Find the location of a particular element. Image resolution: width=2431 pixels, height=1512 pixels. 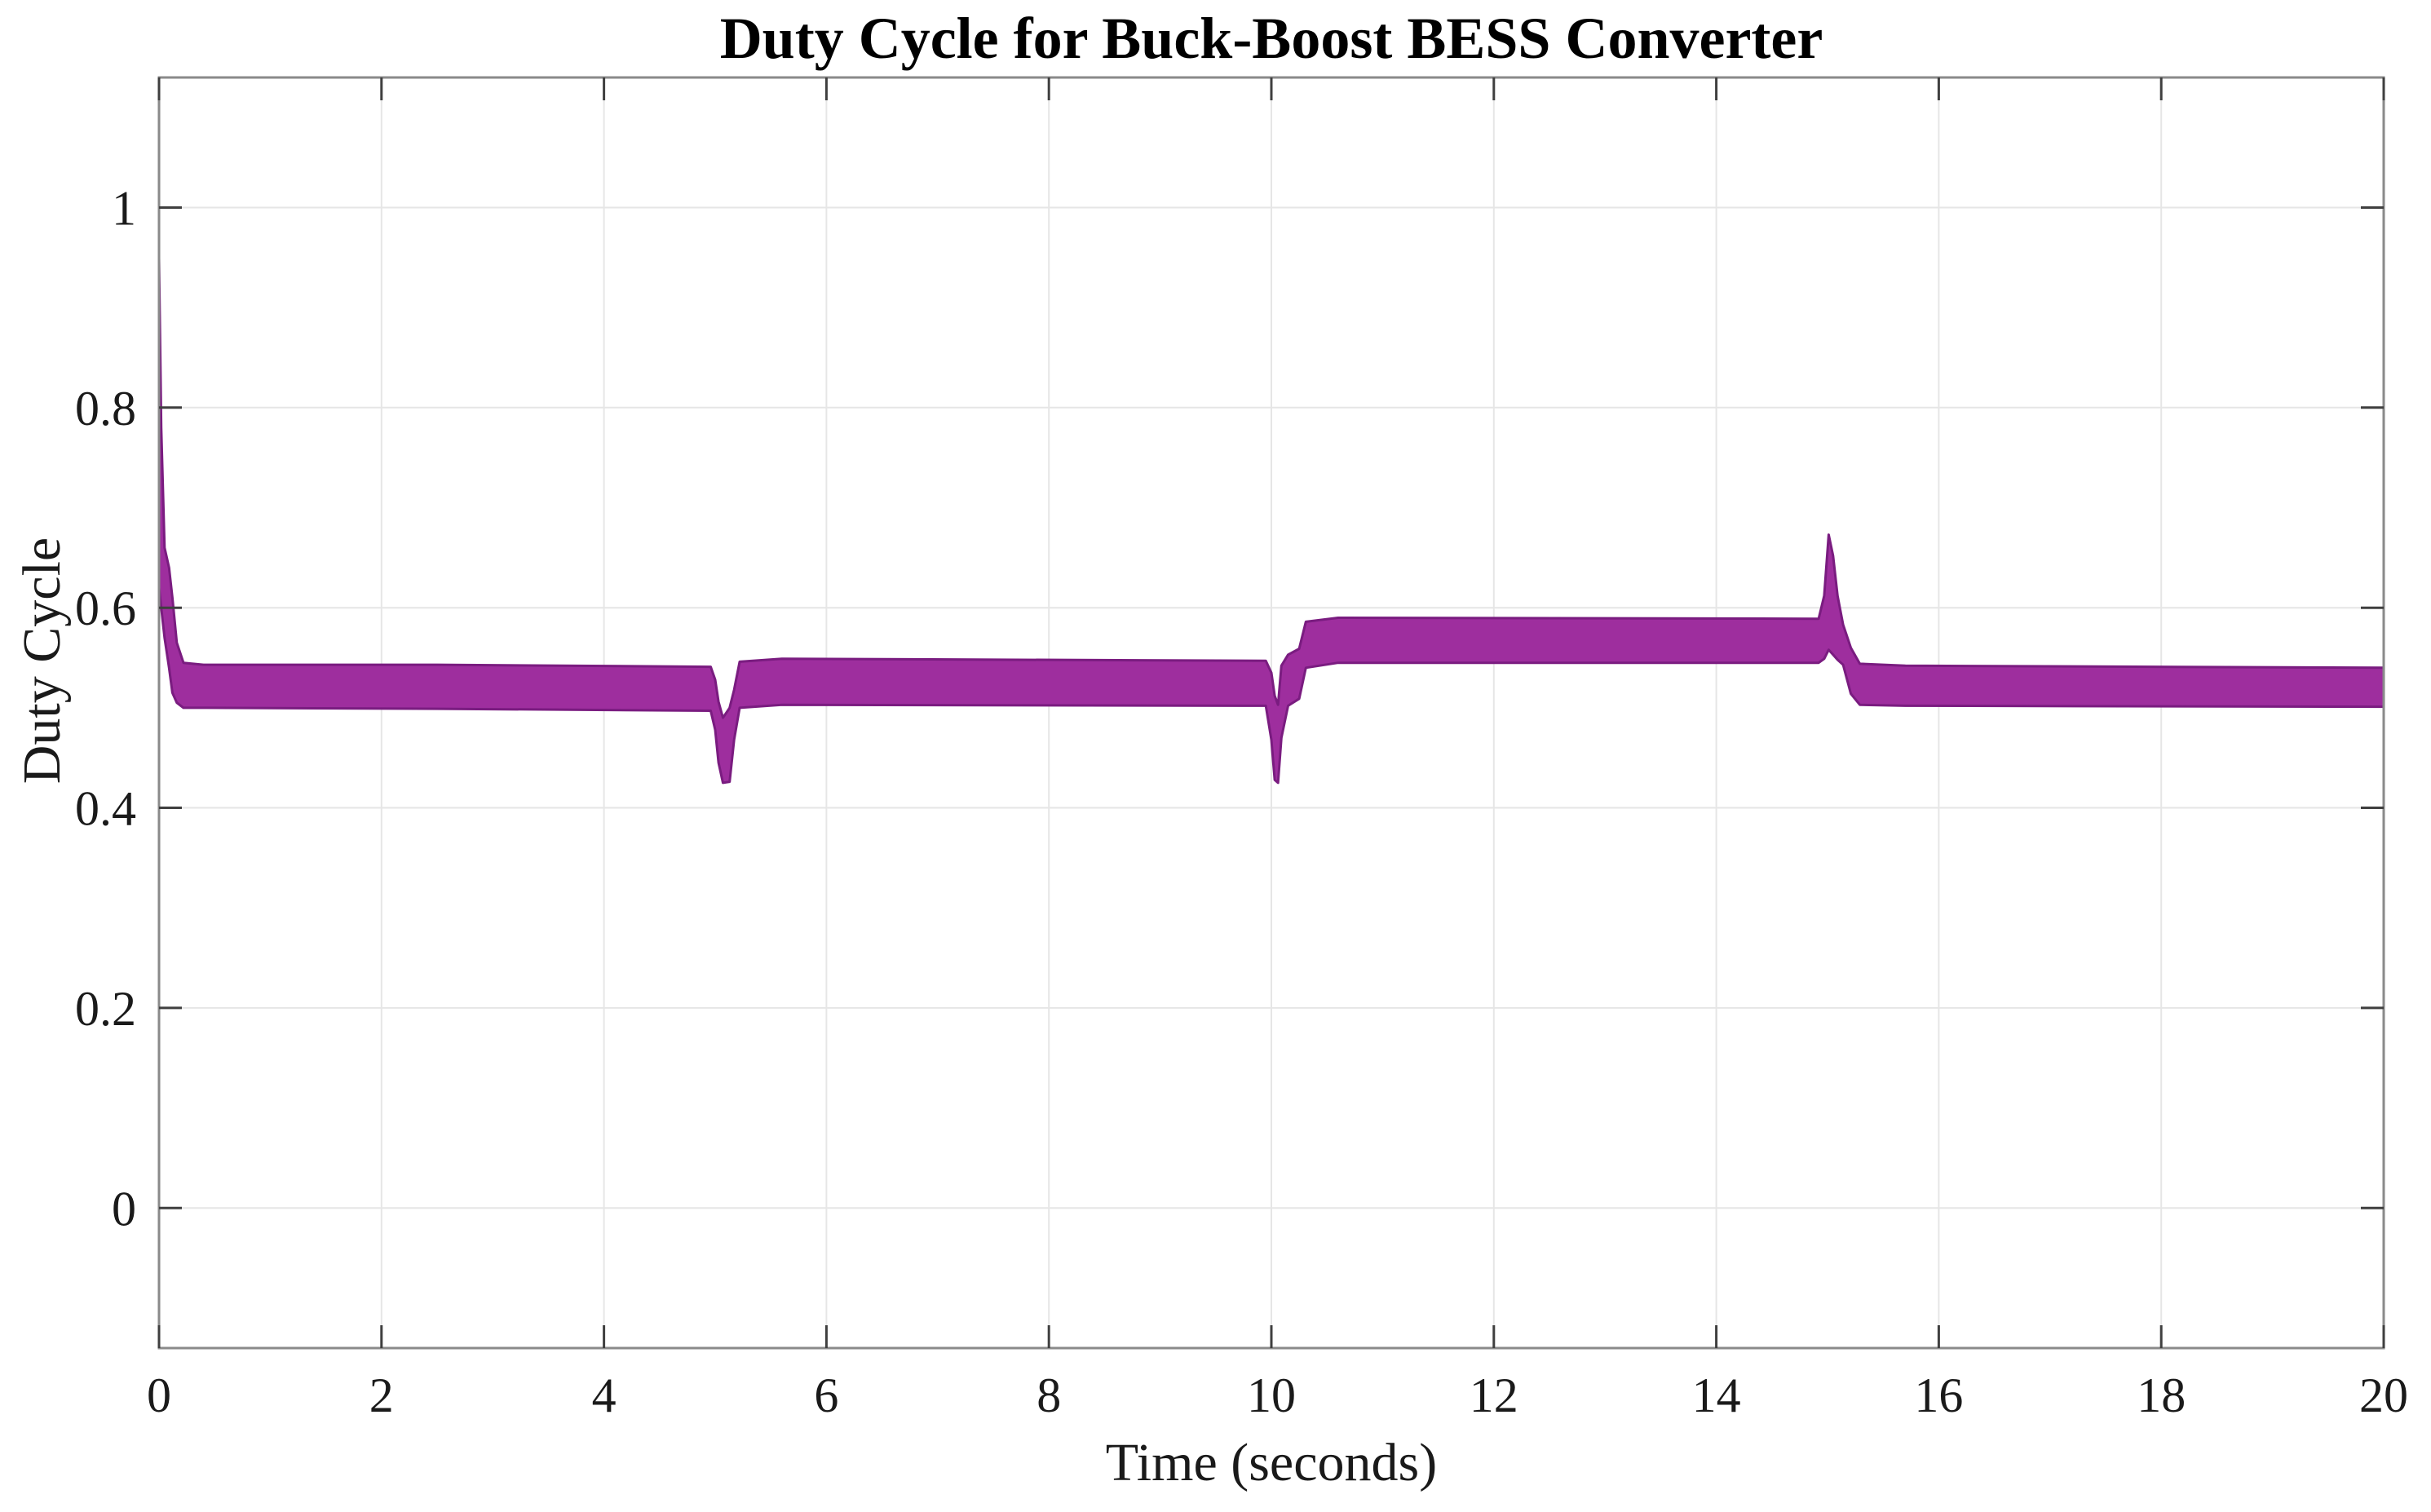

x-tick-label: 4 is located at coordinates (604, 1395).